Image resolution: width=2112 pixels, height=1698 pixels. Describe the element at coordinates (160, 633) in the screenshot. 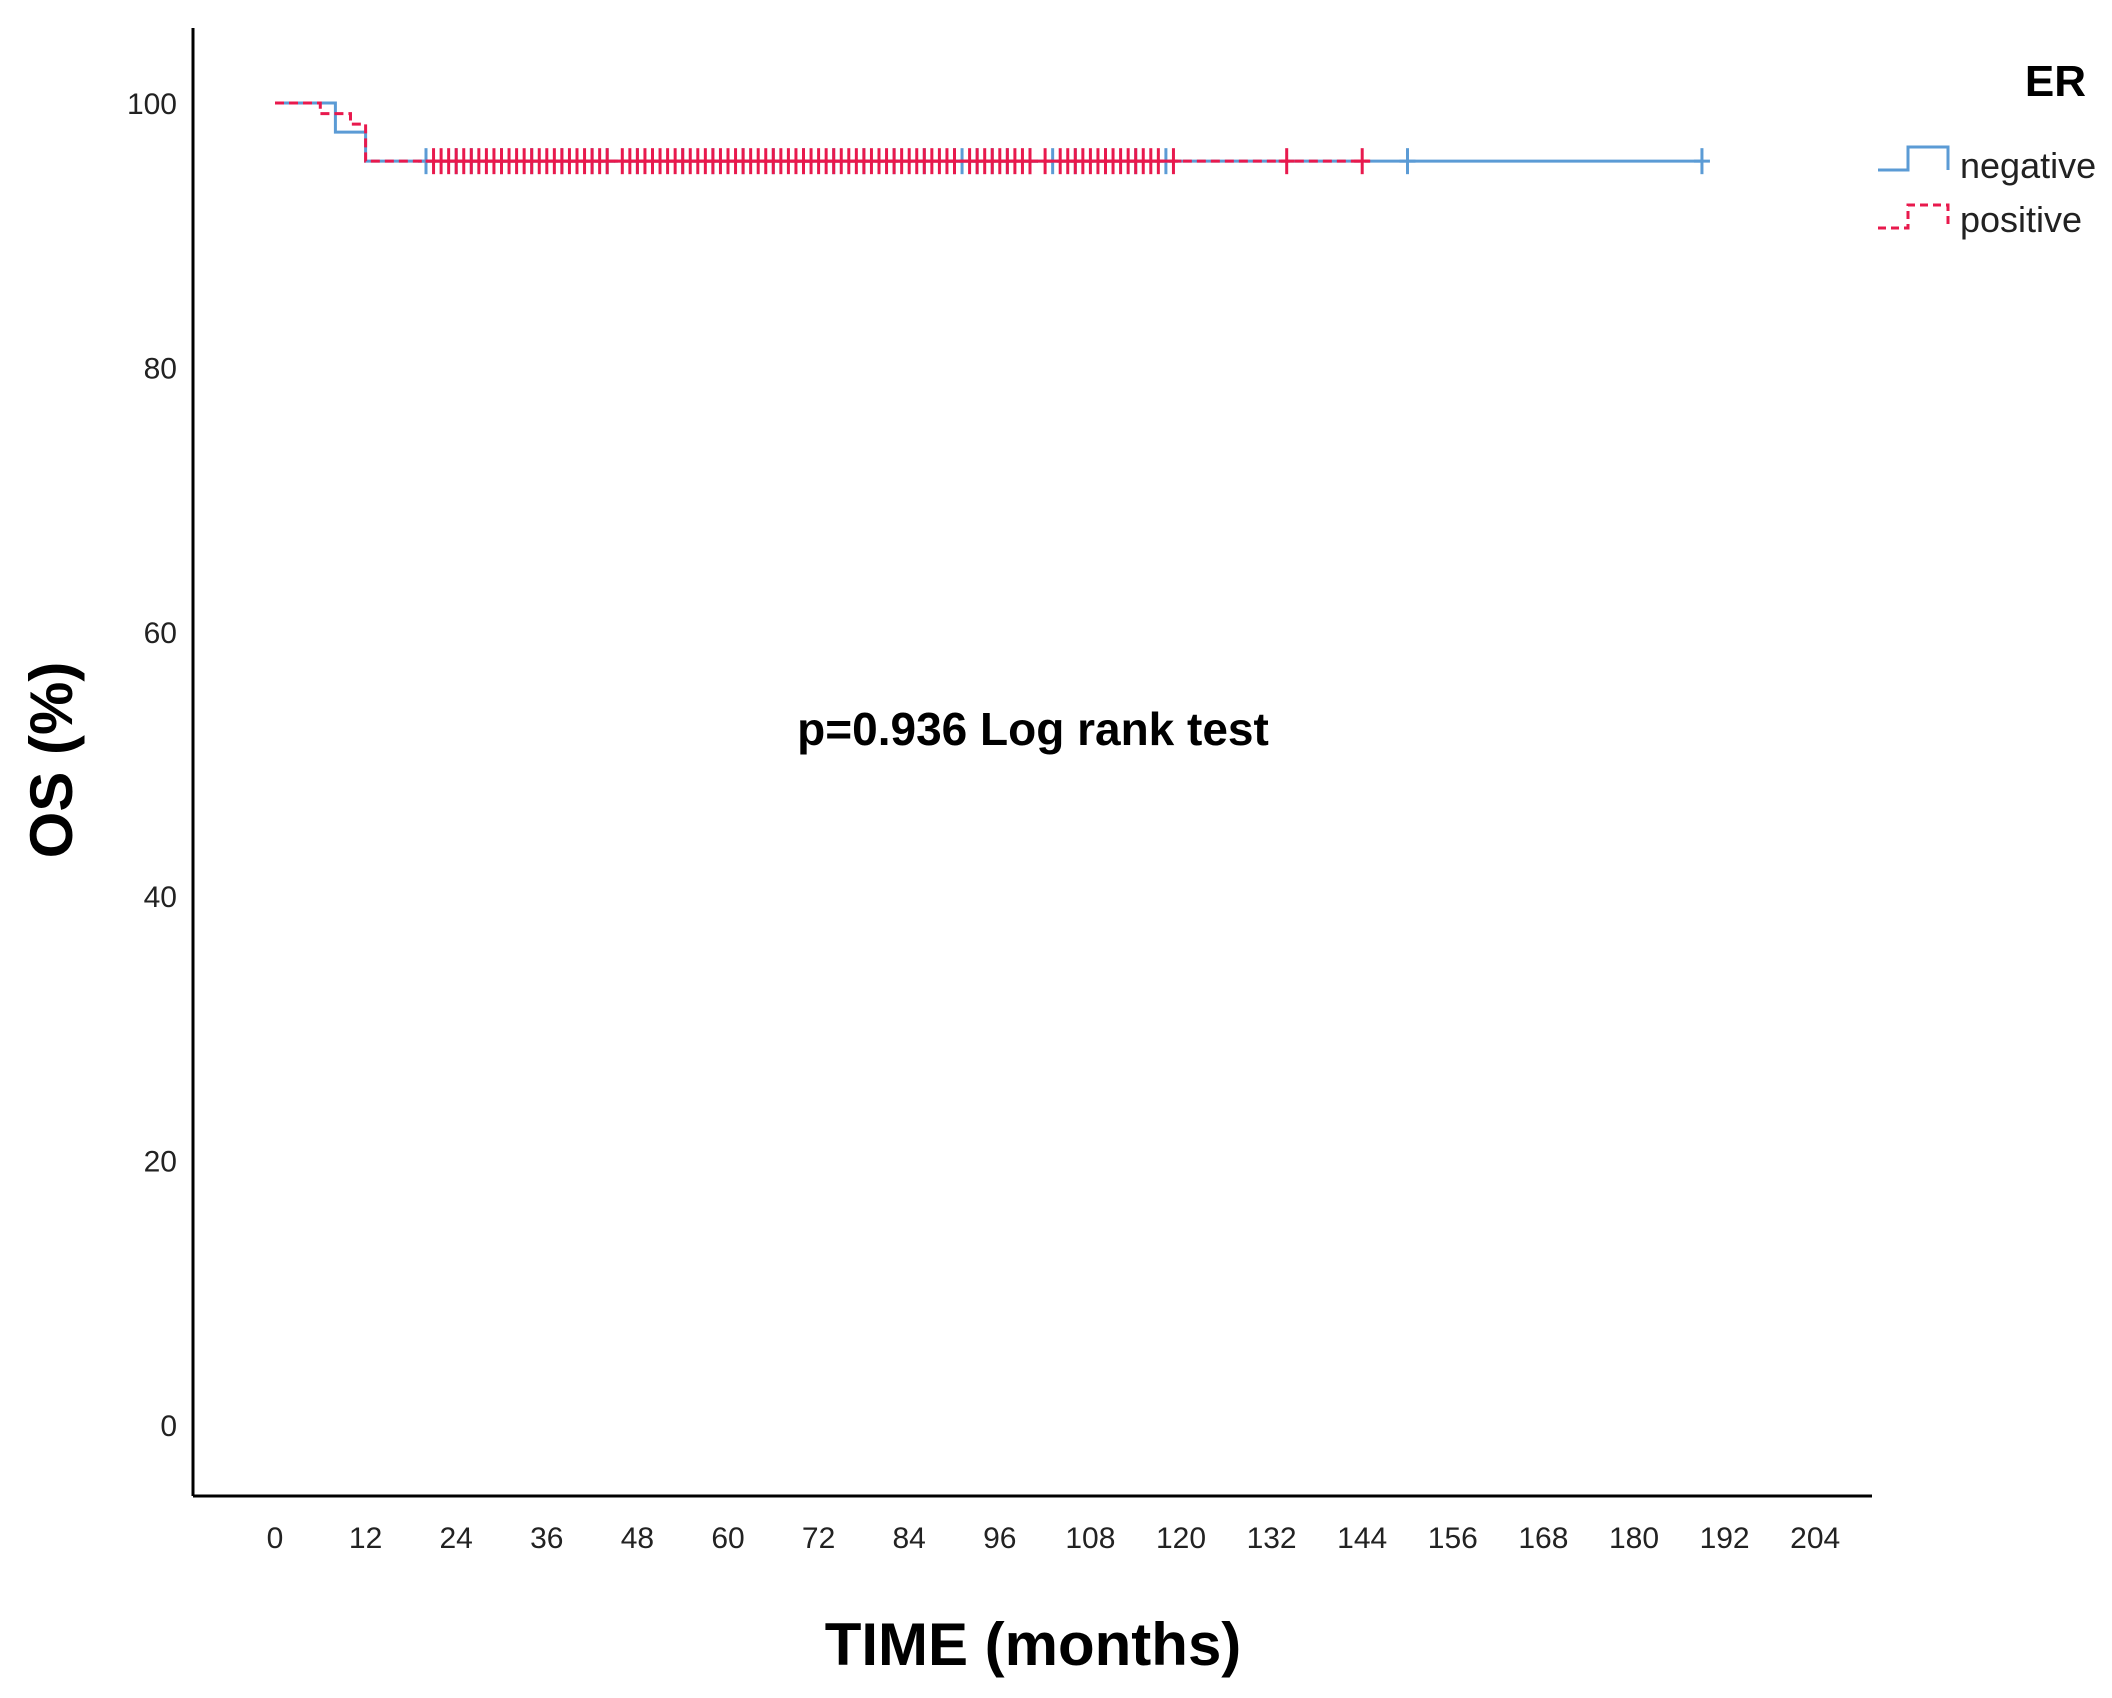

I see `y-tick-label: 60` at that location.